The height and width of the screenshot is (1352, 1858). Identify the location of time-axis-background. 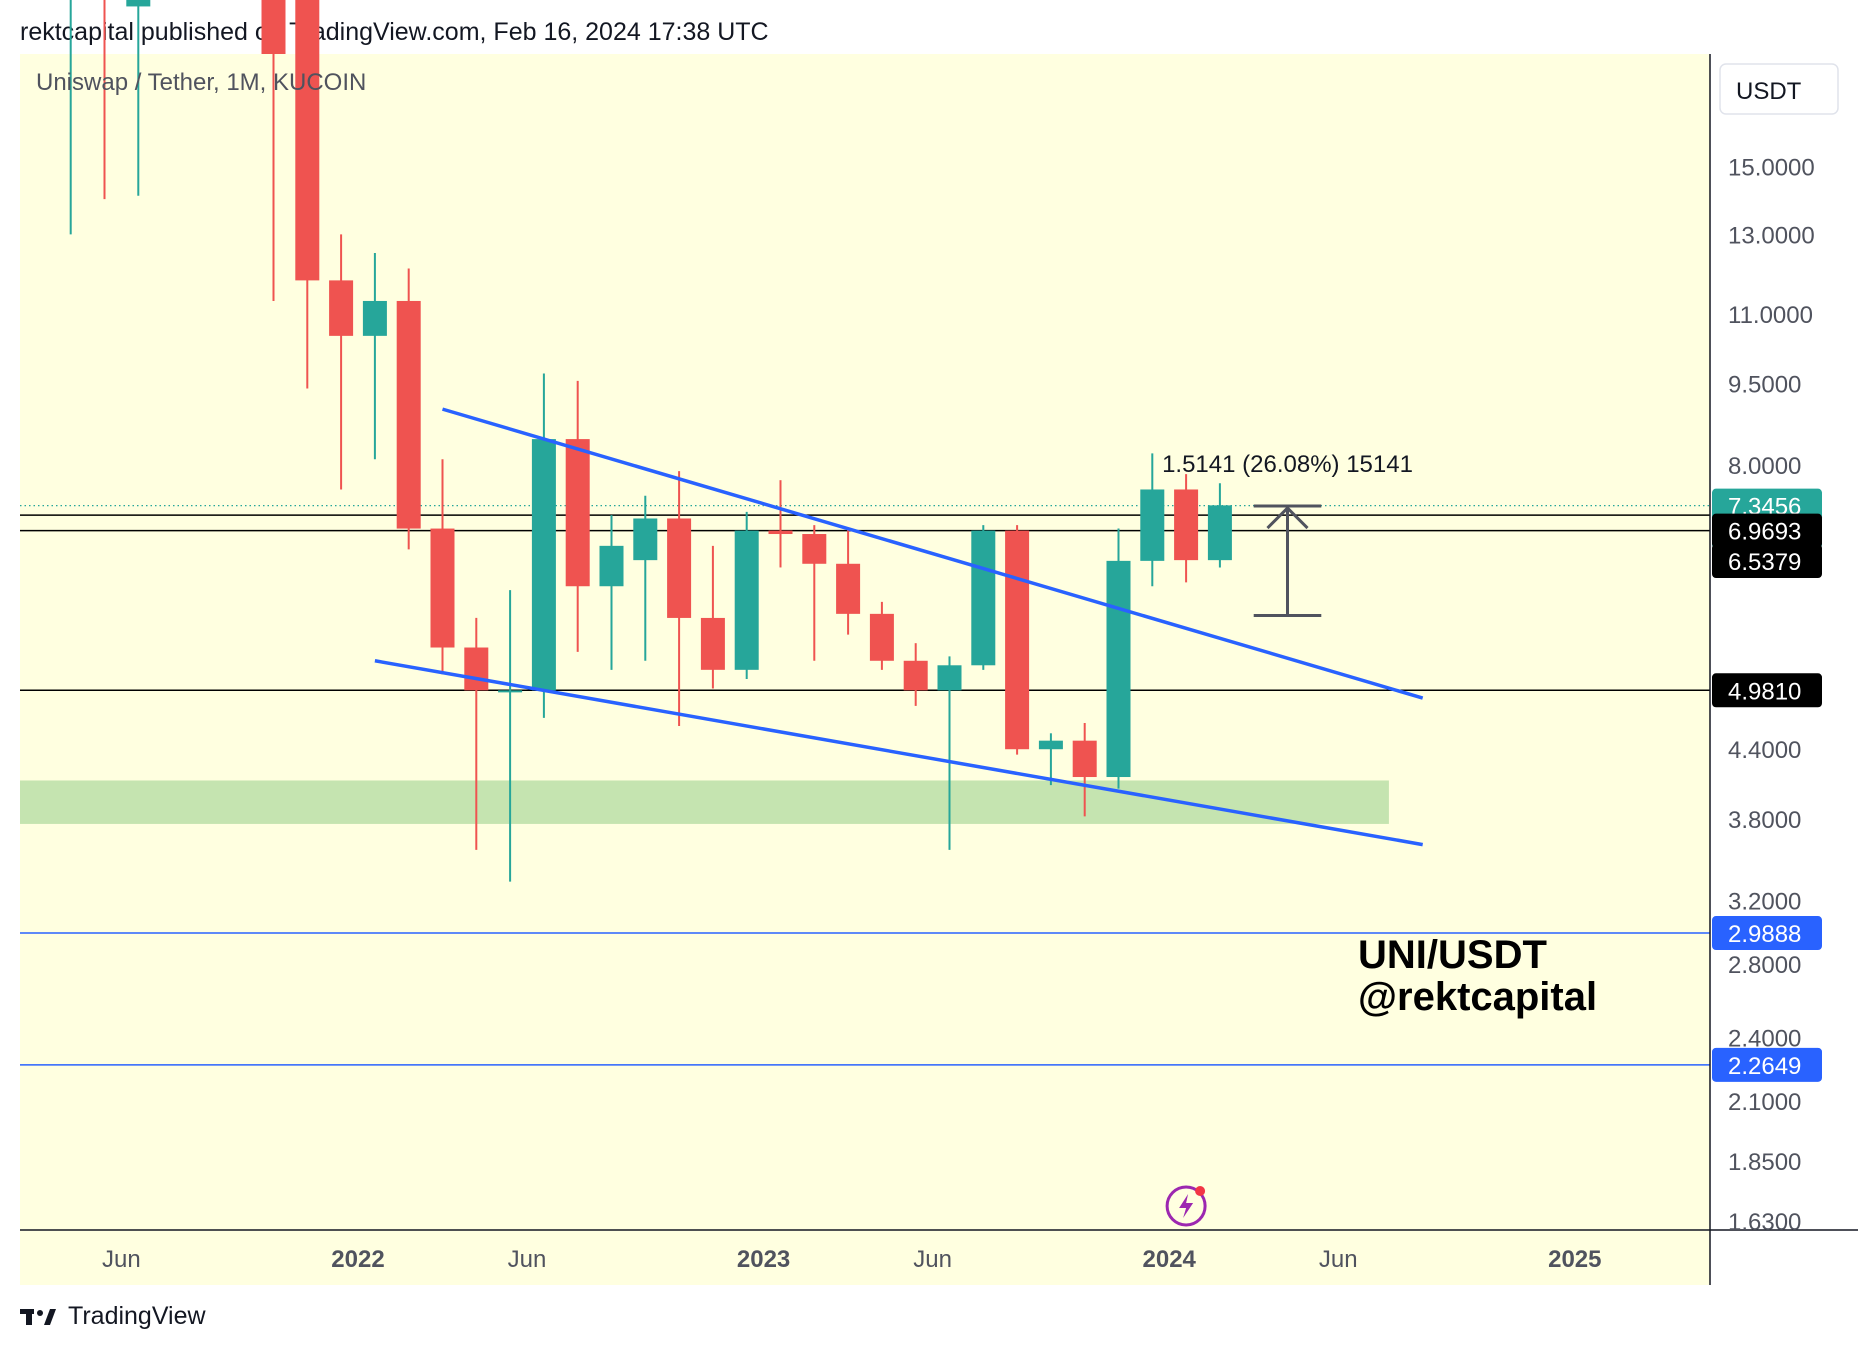
(865, 1257).